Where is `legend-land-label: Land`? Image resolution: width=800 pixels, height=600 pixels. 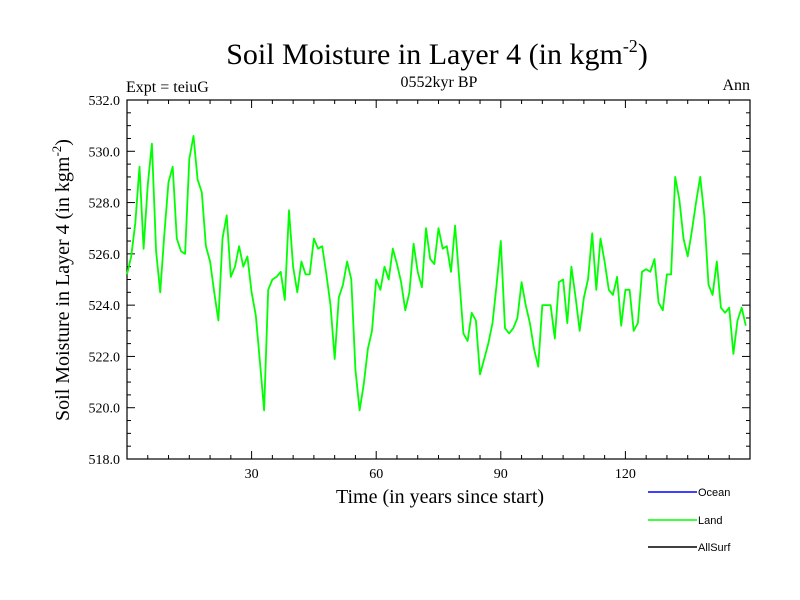
legend-land-label: Land is located at coordinates (710, 521).